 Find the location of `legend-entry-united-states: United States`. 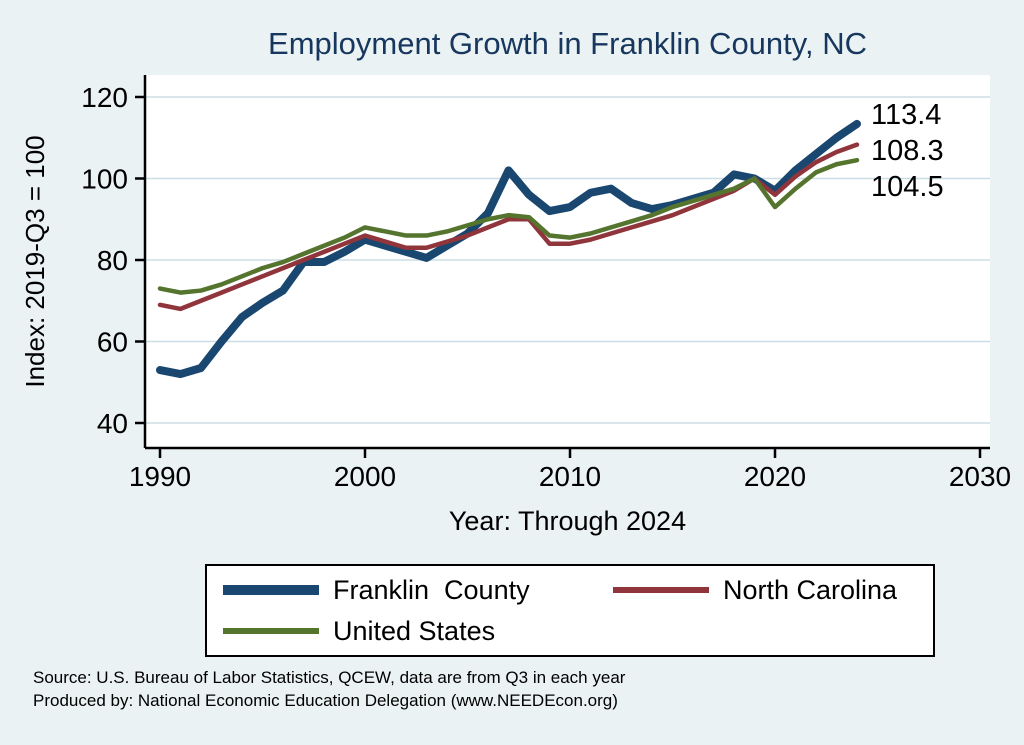

legend-entry-united-states: United States is located at coordinates (418, 631).